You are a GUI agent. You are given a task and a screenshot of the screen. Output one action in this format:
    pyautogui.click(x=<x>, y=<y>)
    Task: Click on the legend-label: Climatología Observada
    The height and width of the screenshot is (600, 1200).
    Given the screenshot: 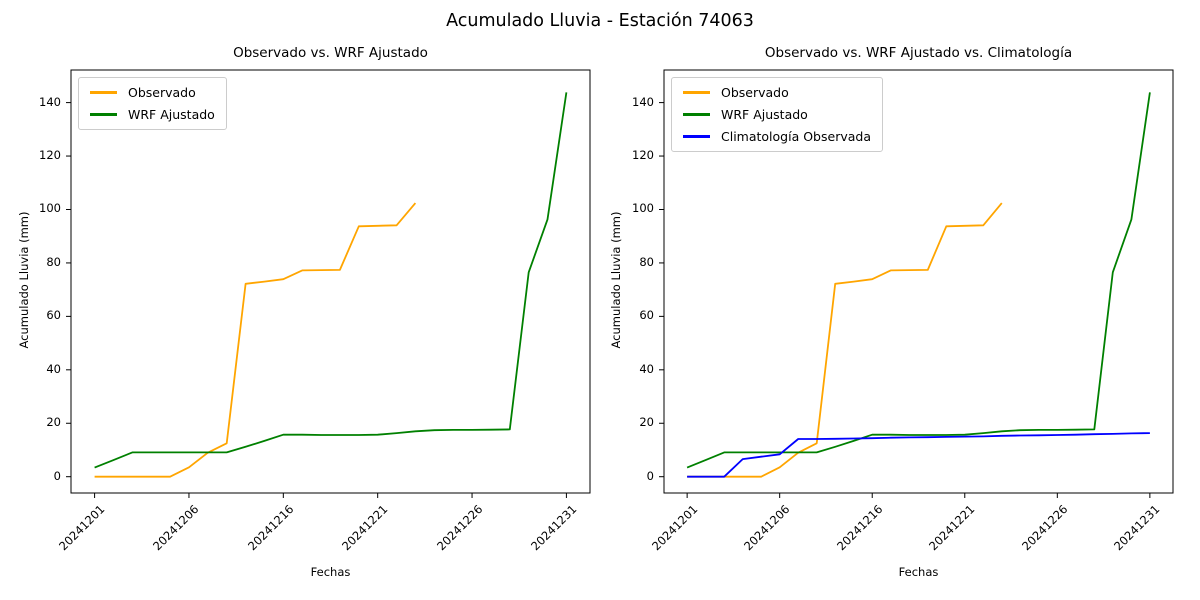 What is the action you would take?
    pyautogui.click(x=796, y=136)
    